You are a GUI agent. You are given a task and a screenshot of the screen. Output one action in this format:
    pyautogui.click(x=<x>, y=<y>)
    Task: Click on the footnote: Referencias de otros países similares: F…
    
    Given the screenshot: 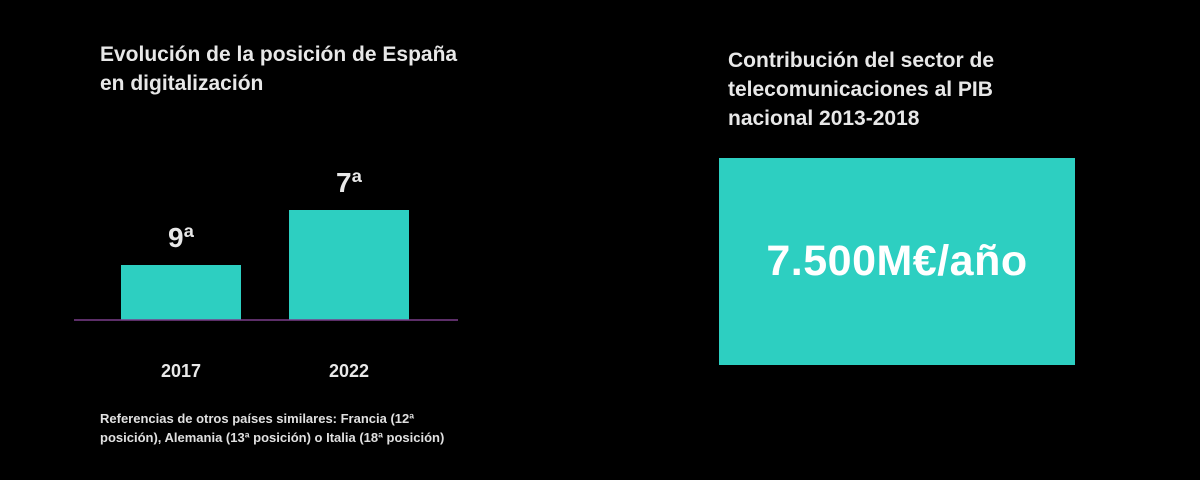 What is the action you would take?
    pyautogui.click(x=272, y=428)
    